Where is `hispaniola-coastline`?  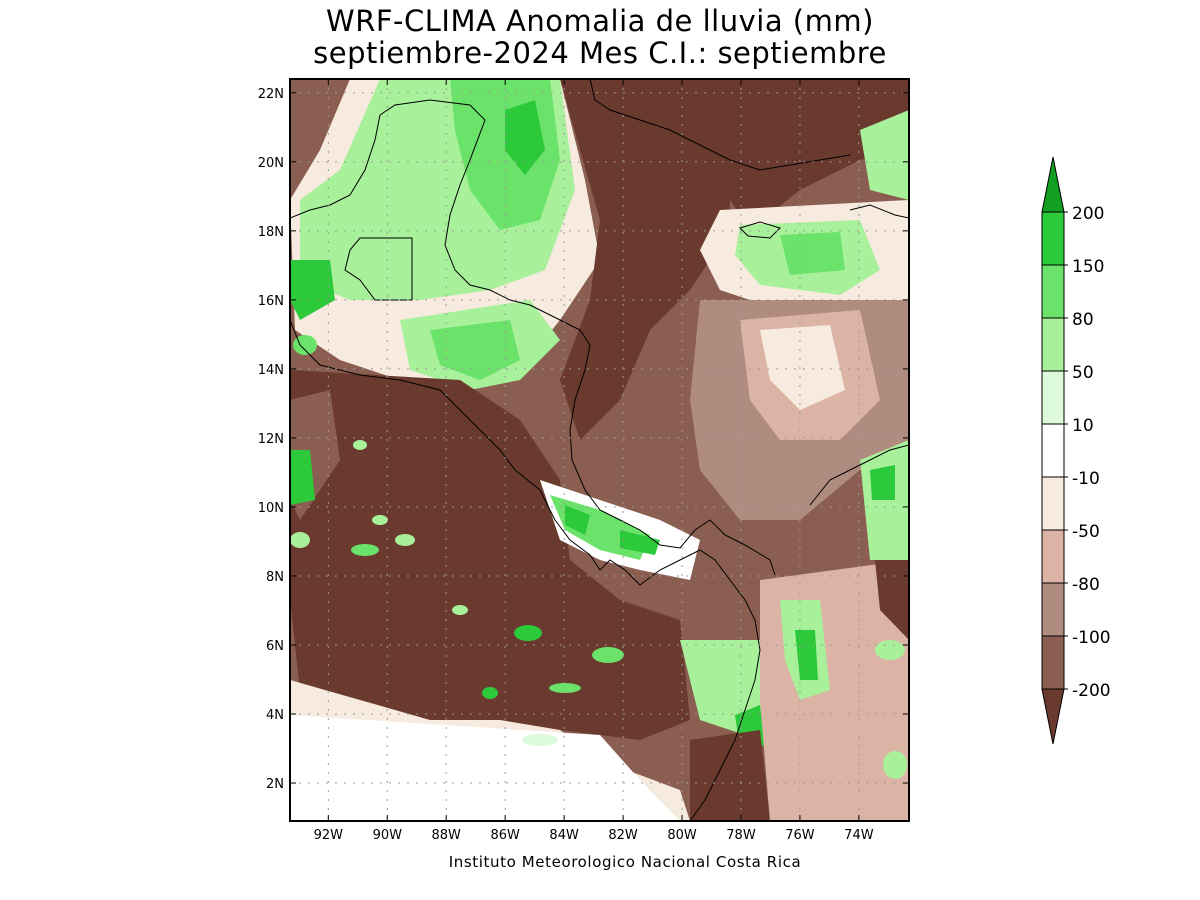 hispaniola-coastline is located at coordinates (879, 211).